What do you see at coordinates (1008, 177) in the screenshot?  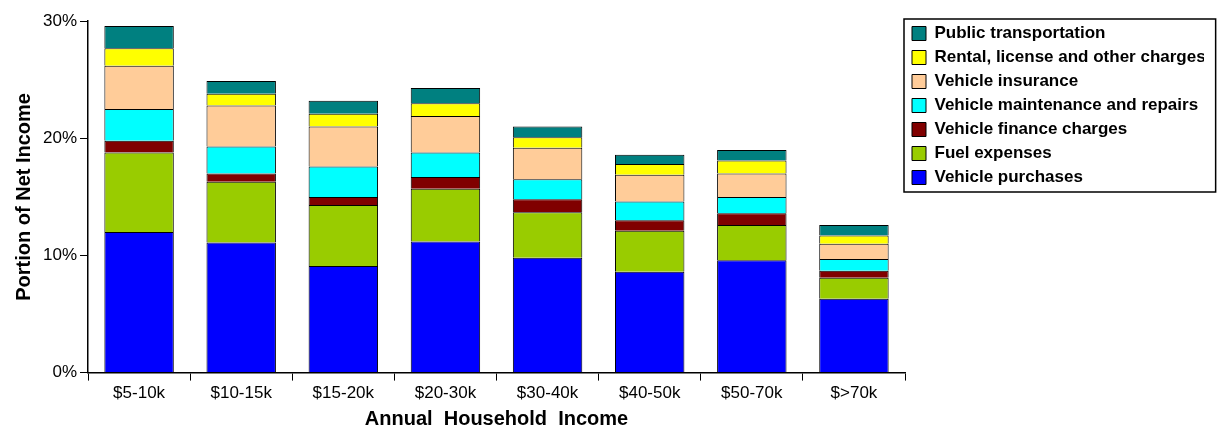 I see `legend-label: Vehicle purchases` at bounding box center [1008, 177].